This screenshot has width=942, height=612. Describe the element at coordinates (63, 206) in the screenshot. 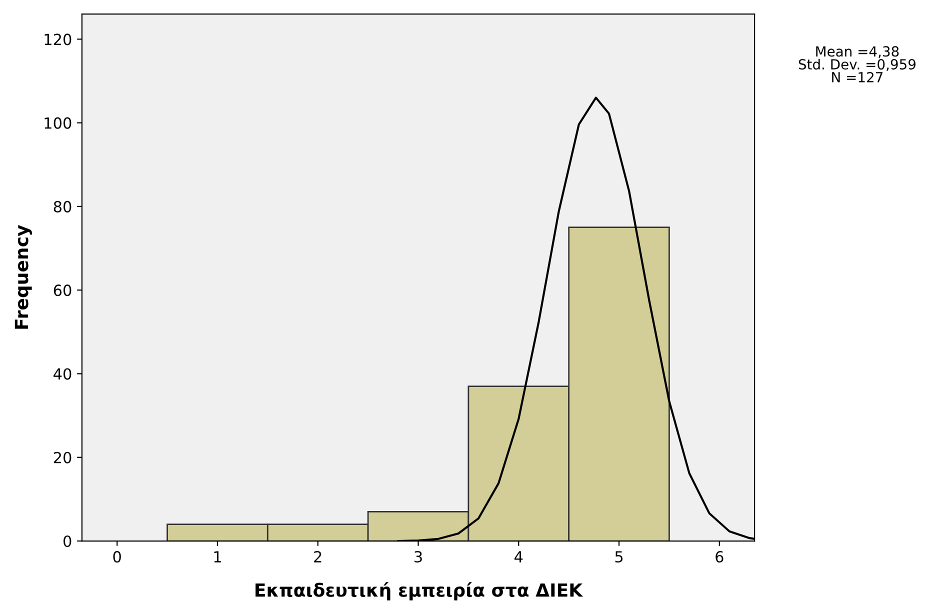

I see `y-tick-label: 80` at that location.